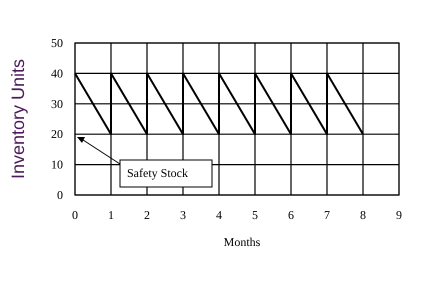  Describe the element at coordinates (219, 215) in the screenshot. I see `x-tick-label: 4` at that location.